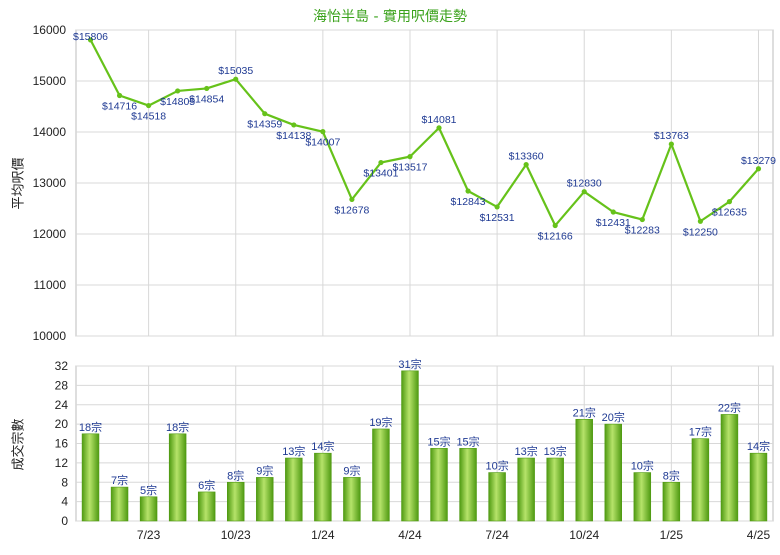 This screenshot has height=555, width=780. Describe the element at coordinates (409, 364) in the screenshot. I see `volume-bar-label: 31宗` at that location.